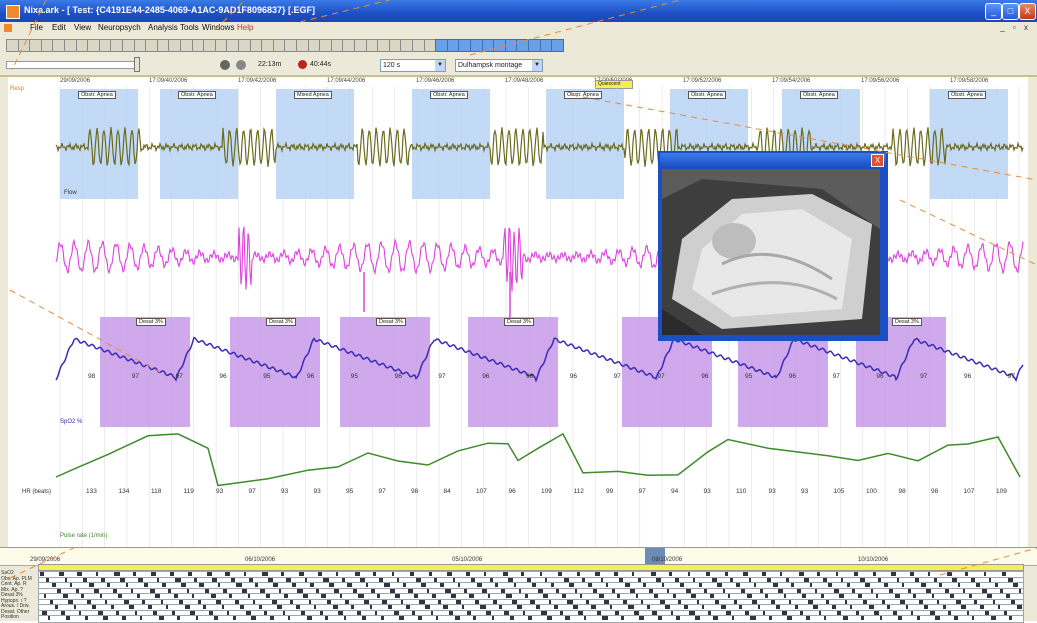 The width and height of the screenshot is (1037, 623). Describe the element at coordinates (218, 27) in the screenshot. I see `menu-windows: Windows` at that location.